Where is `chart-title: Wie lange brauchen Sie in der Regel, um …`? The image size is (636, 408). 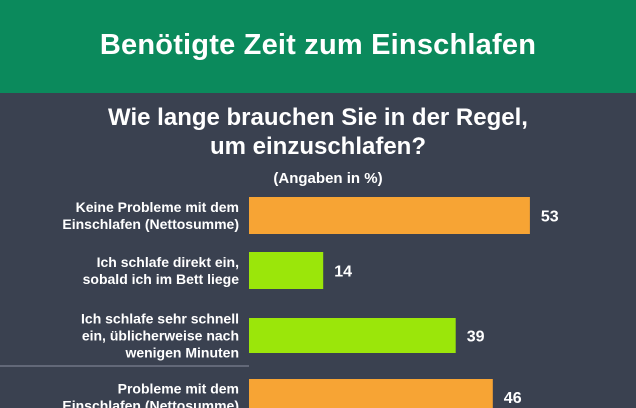
chart-title: Wie lange brauchen Sie in der Regel, um … is located at coordinates (318, 132).